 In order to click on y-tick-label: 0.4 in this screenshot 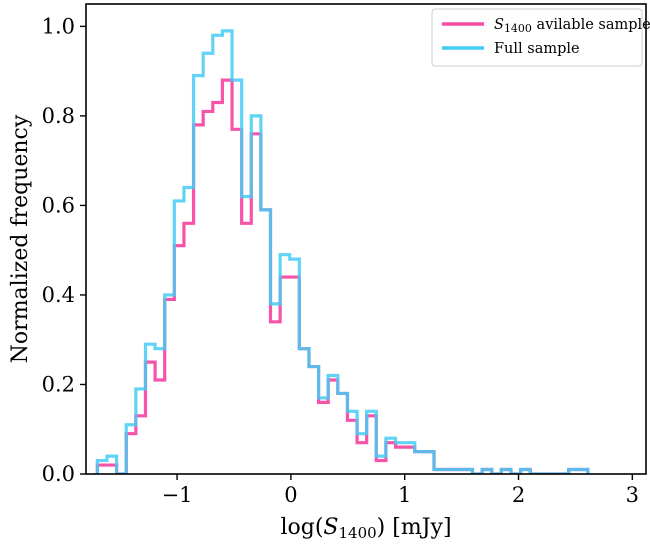, I will do `click(58, 295)`.